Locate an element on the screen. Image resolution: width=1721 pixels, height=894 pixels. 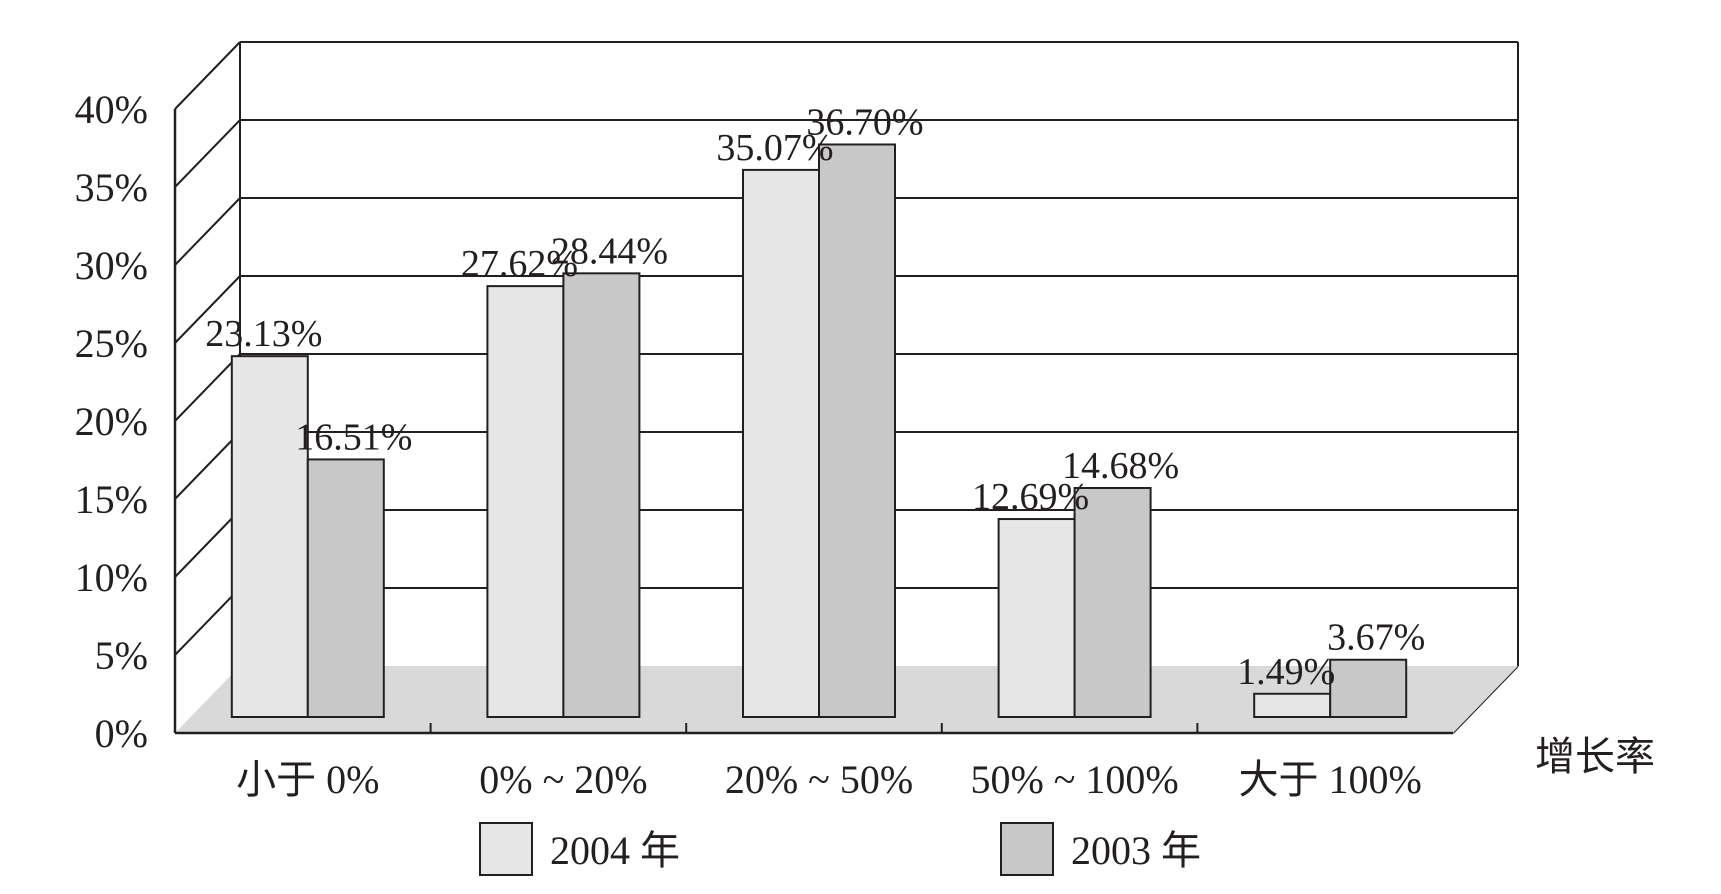
y-tick-label: 10% is located at coordinates (111, 577).